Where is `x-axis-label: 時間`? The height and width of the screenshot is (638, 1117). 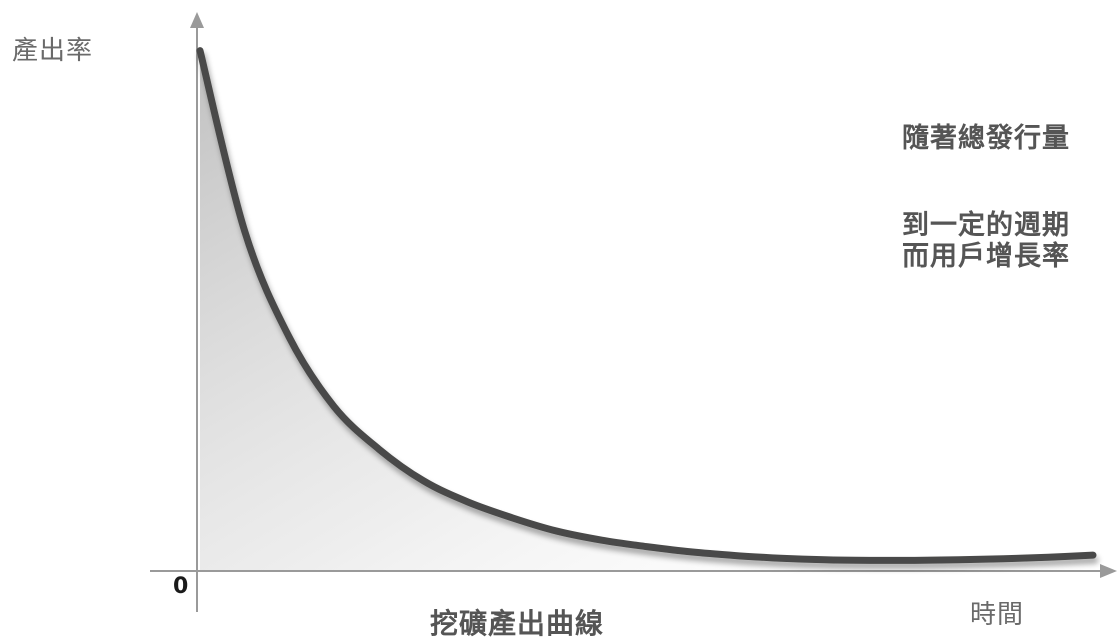 x-axis-label: 時間 is located at coordinates (997, 615).